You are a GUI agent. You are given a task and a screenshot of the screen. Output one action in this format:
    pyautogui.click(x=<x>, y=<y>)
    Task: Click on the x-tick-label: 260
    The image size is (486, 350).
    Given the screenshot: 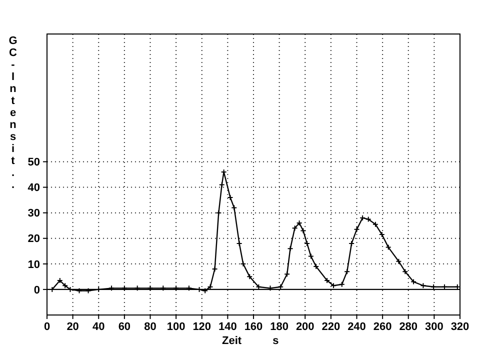 What is the action you would take?
    pyautogui.click(x=382, y=327)
    